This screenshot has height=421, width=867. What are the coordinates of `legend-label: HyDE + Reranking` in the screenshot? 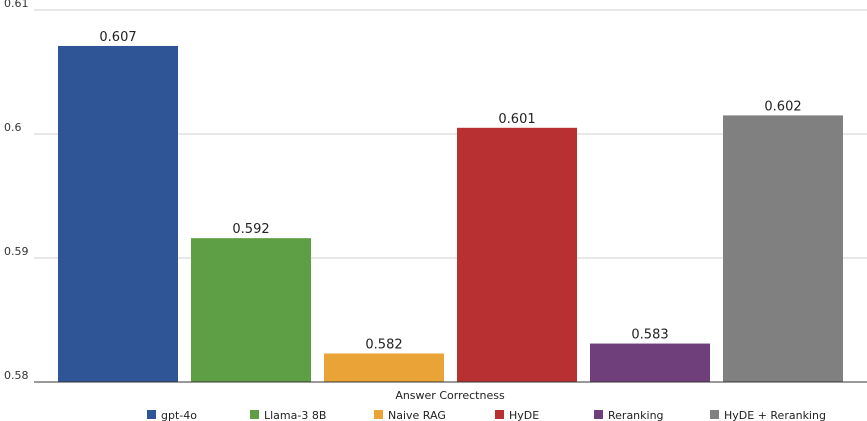 It's located at (775, 415).